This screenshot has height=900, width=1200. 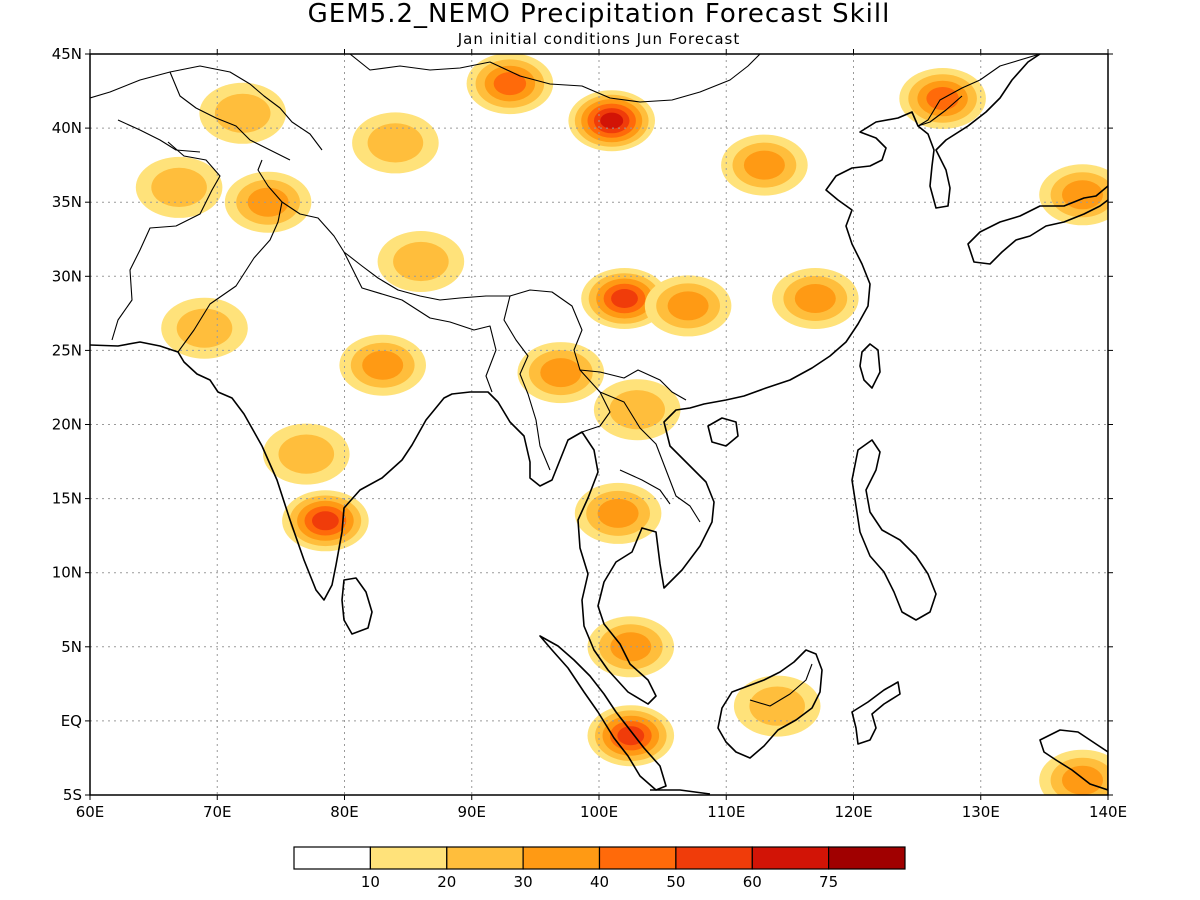 I want to click on y-tick-label: 10N, so click(x=67, y=573).